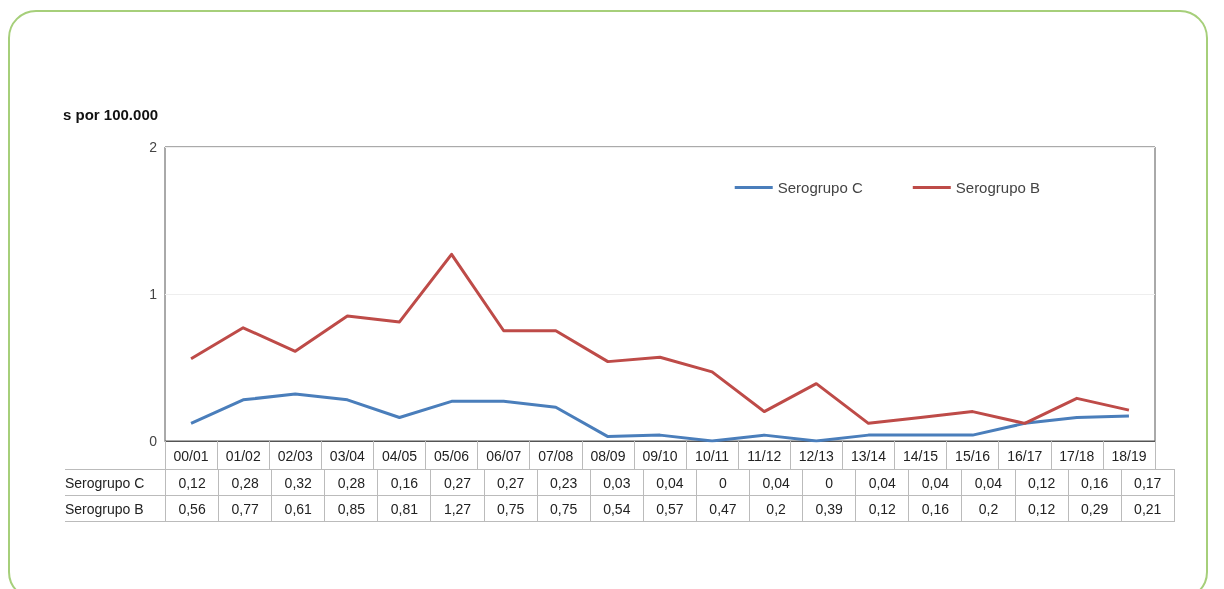  Describe the element at coordinates (617, 482) in the screenshot. I see `data-label: 0,03` at that location.